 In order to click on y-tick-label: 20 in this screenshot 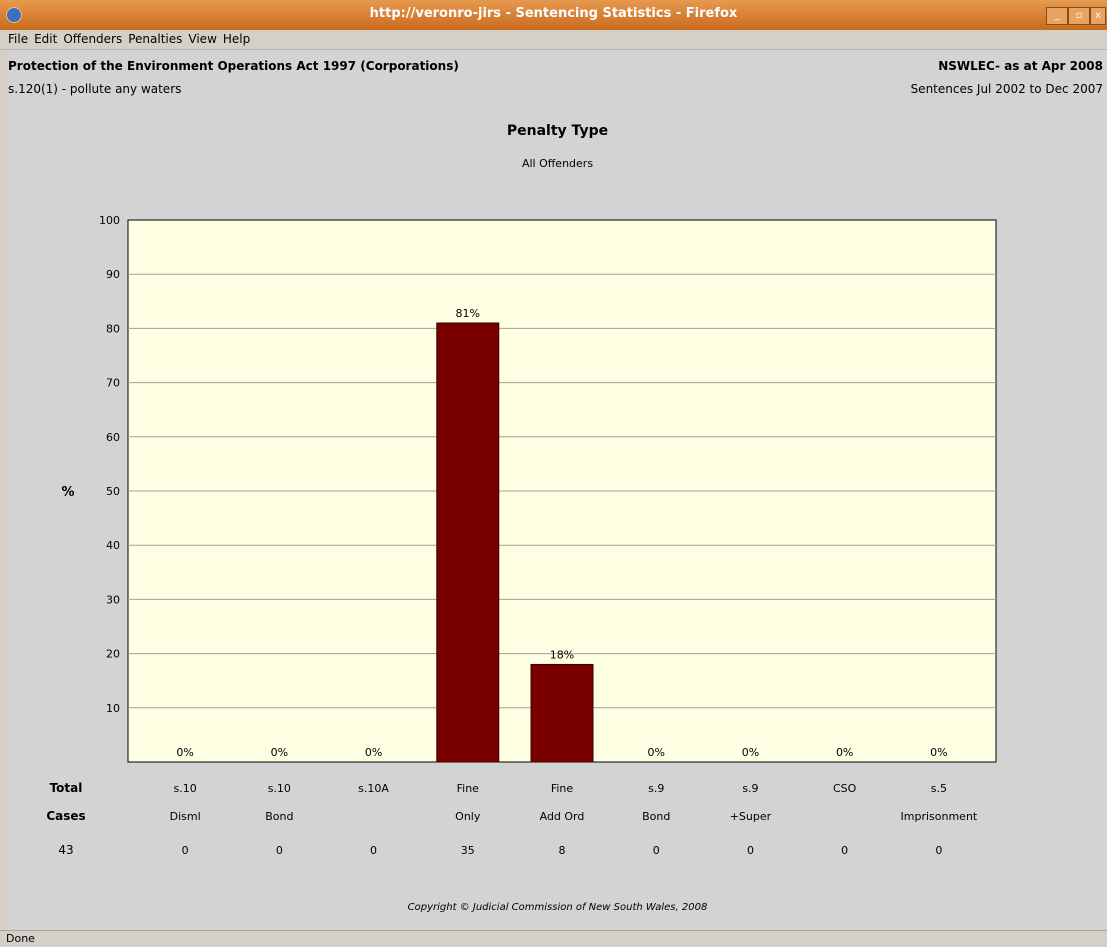, I will do `click(113, 654)`.